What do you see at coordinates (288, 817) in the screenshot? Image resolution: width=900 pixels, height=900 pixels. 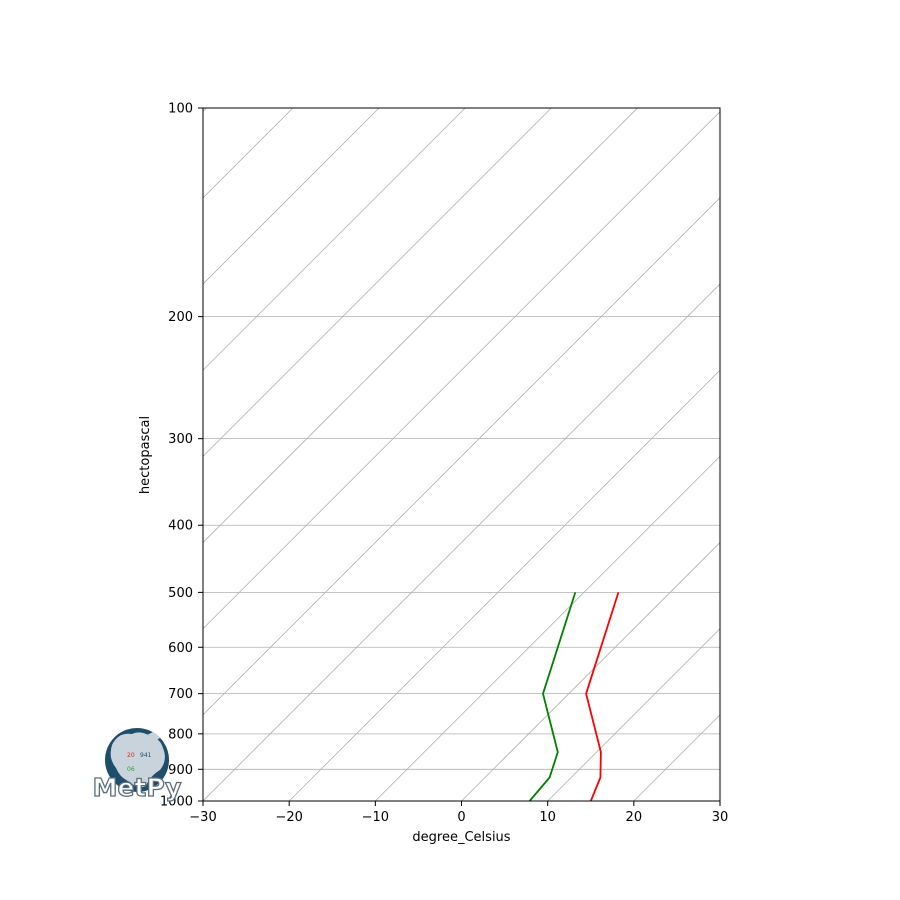 I see `x-tick-label: −20` at bounding box center [288, 817].